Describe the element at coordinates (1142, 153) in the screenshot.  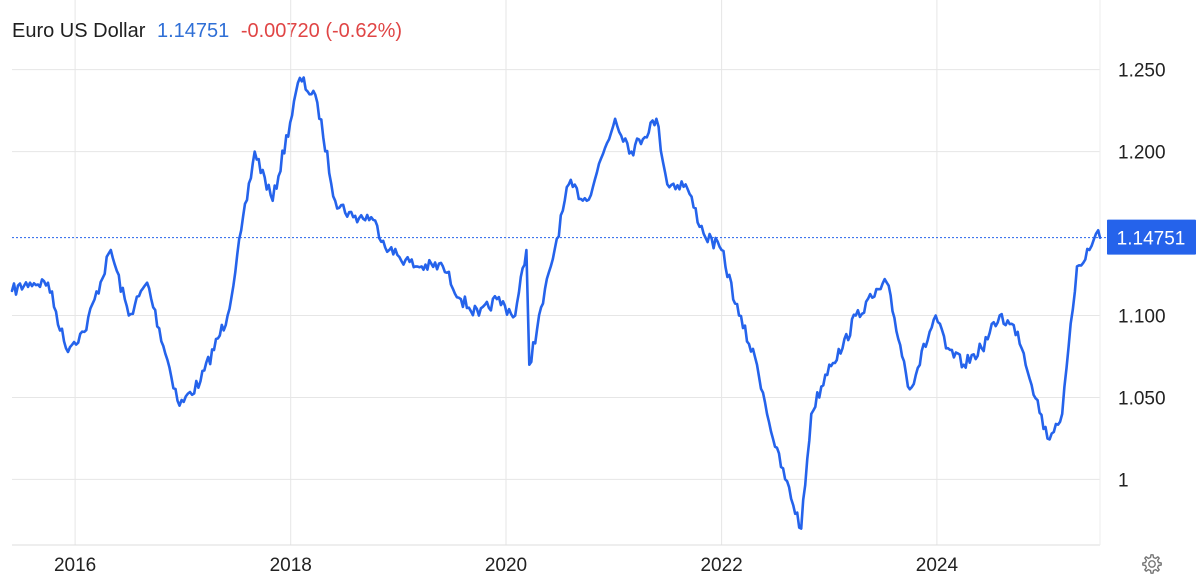
I see `y-tick-label: 1.200` at that location.